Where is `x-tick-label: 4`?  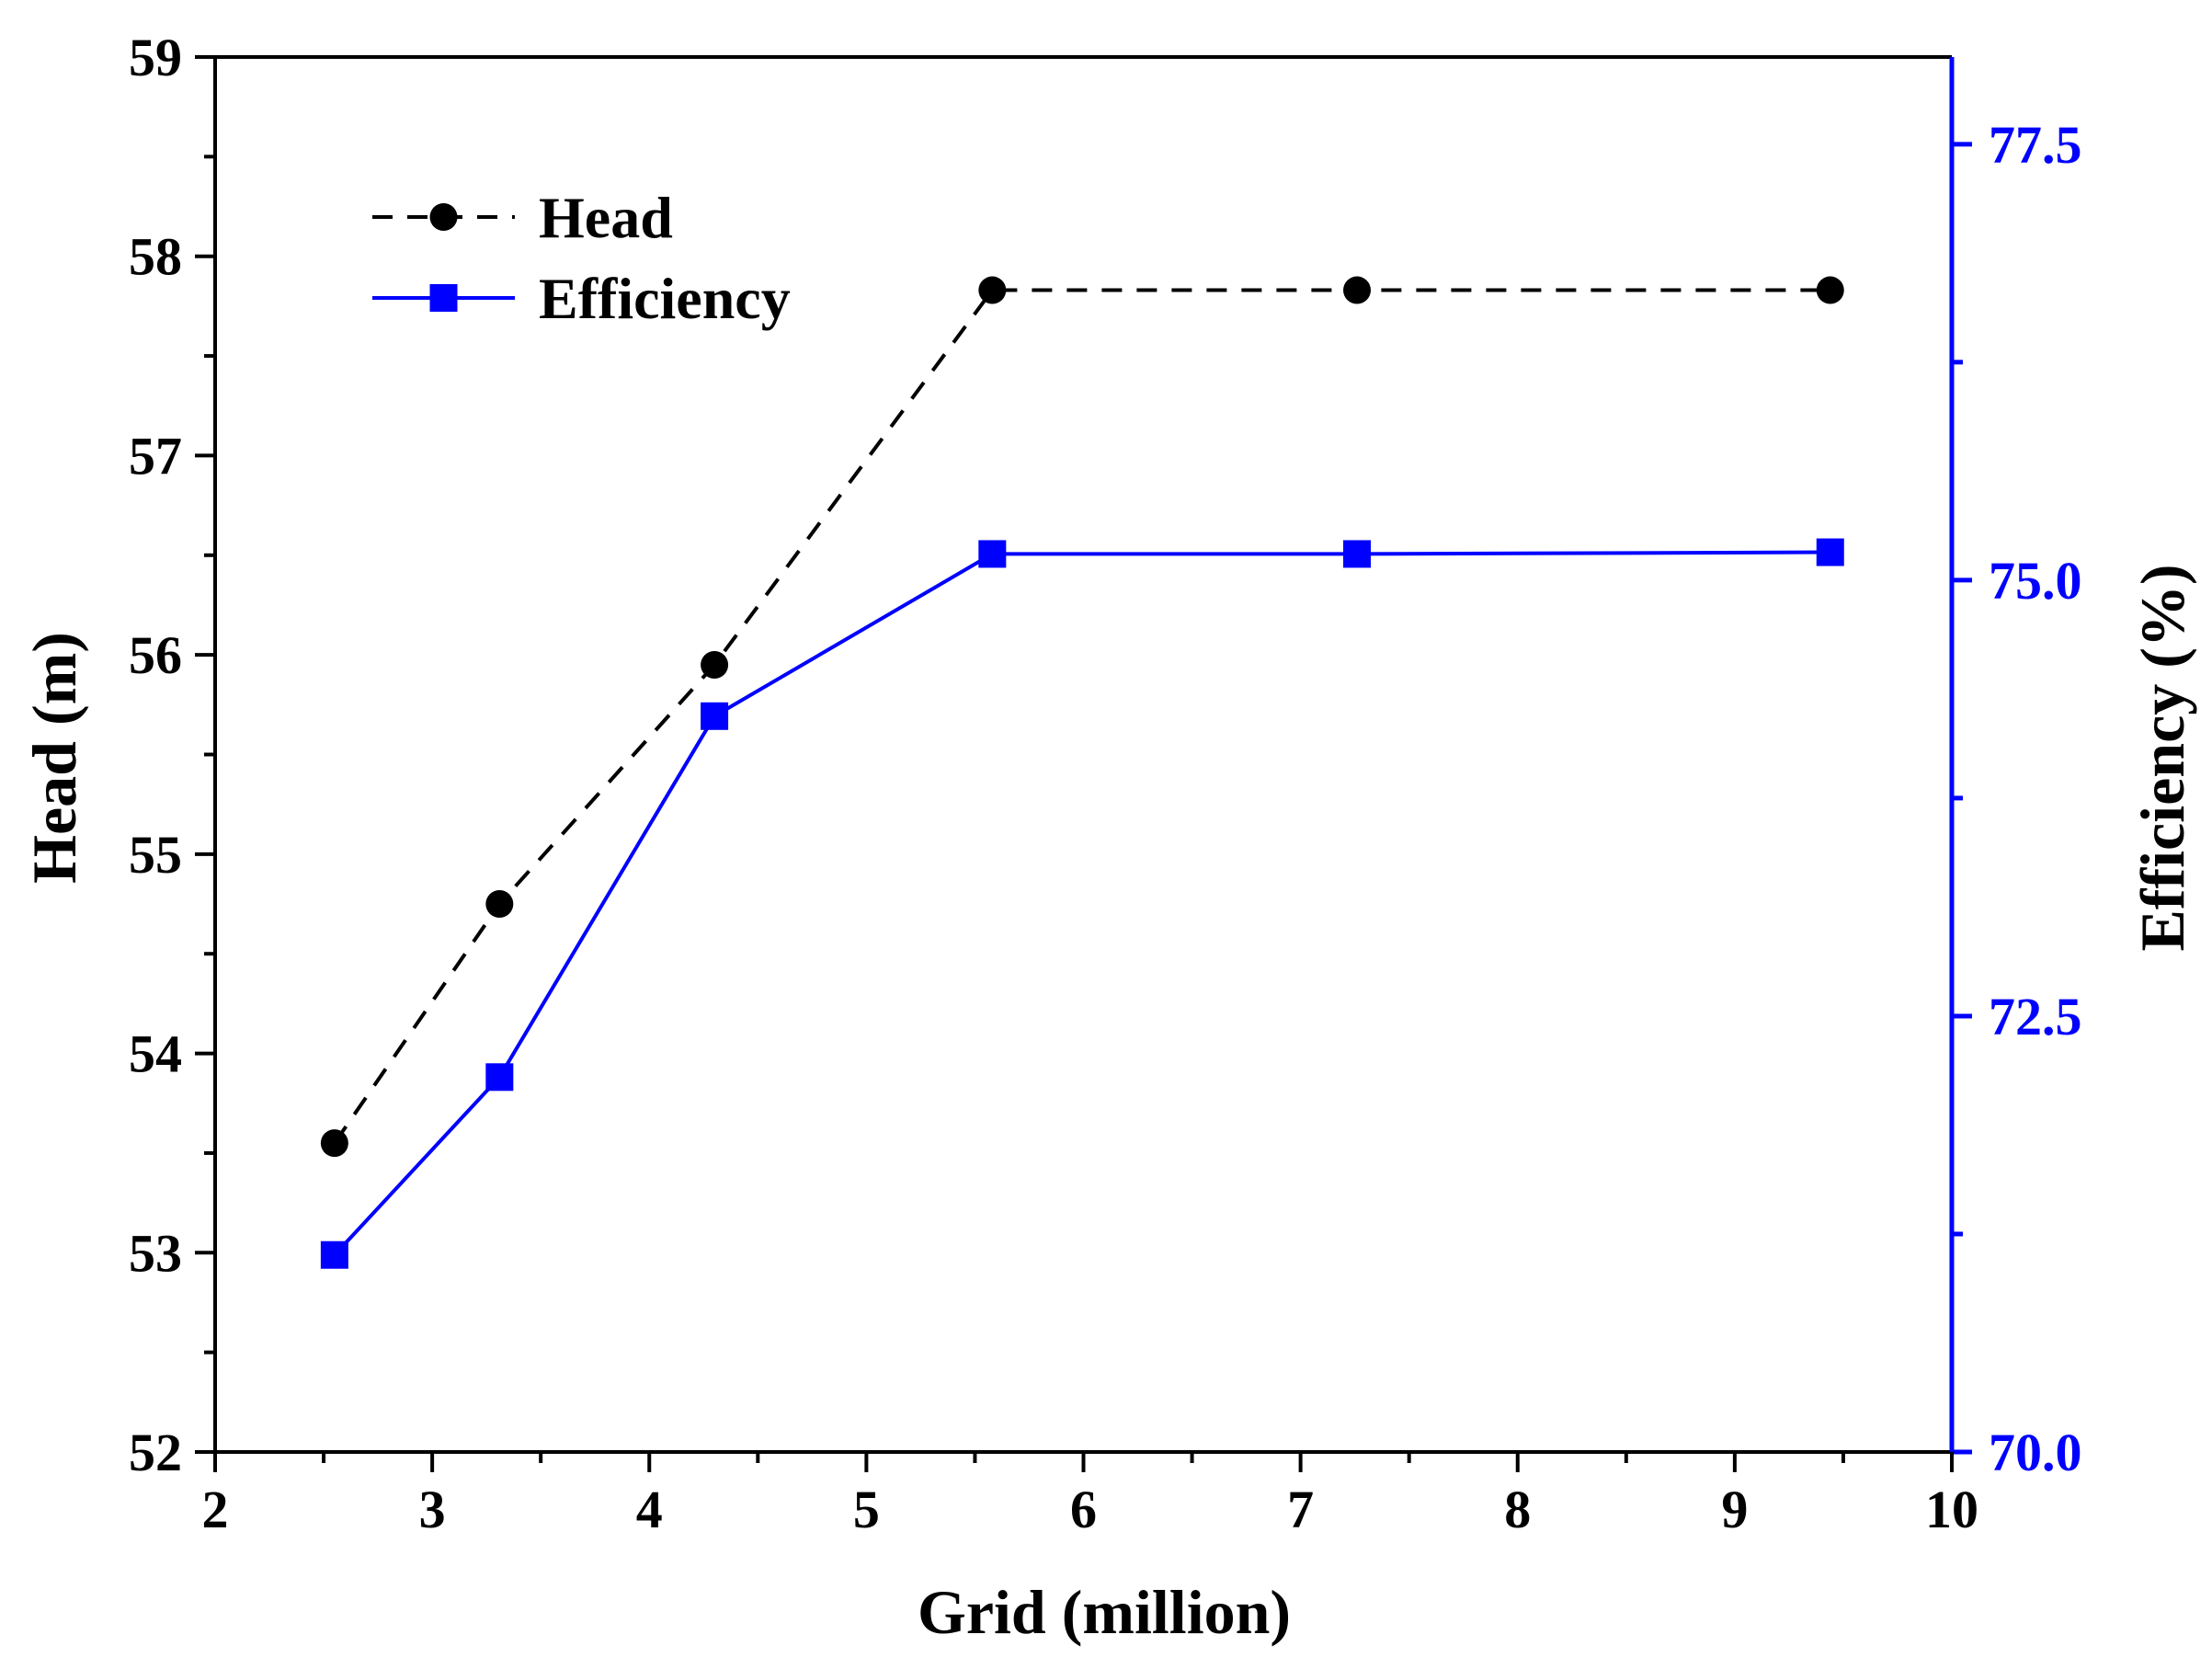 x-tick-label: 4 is located at coordinates (649, 1509).